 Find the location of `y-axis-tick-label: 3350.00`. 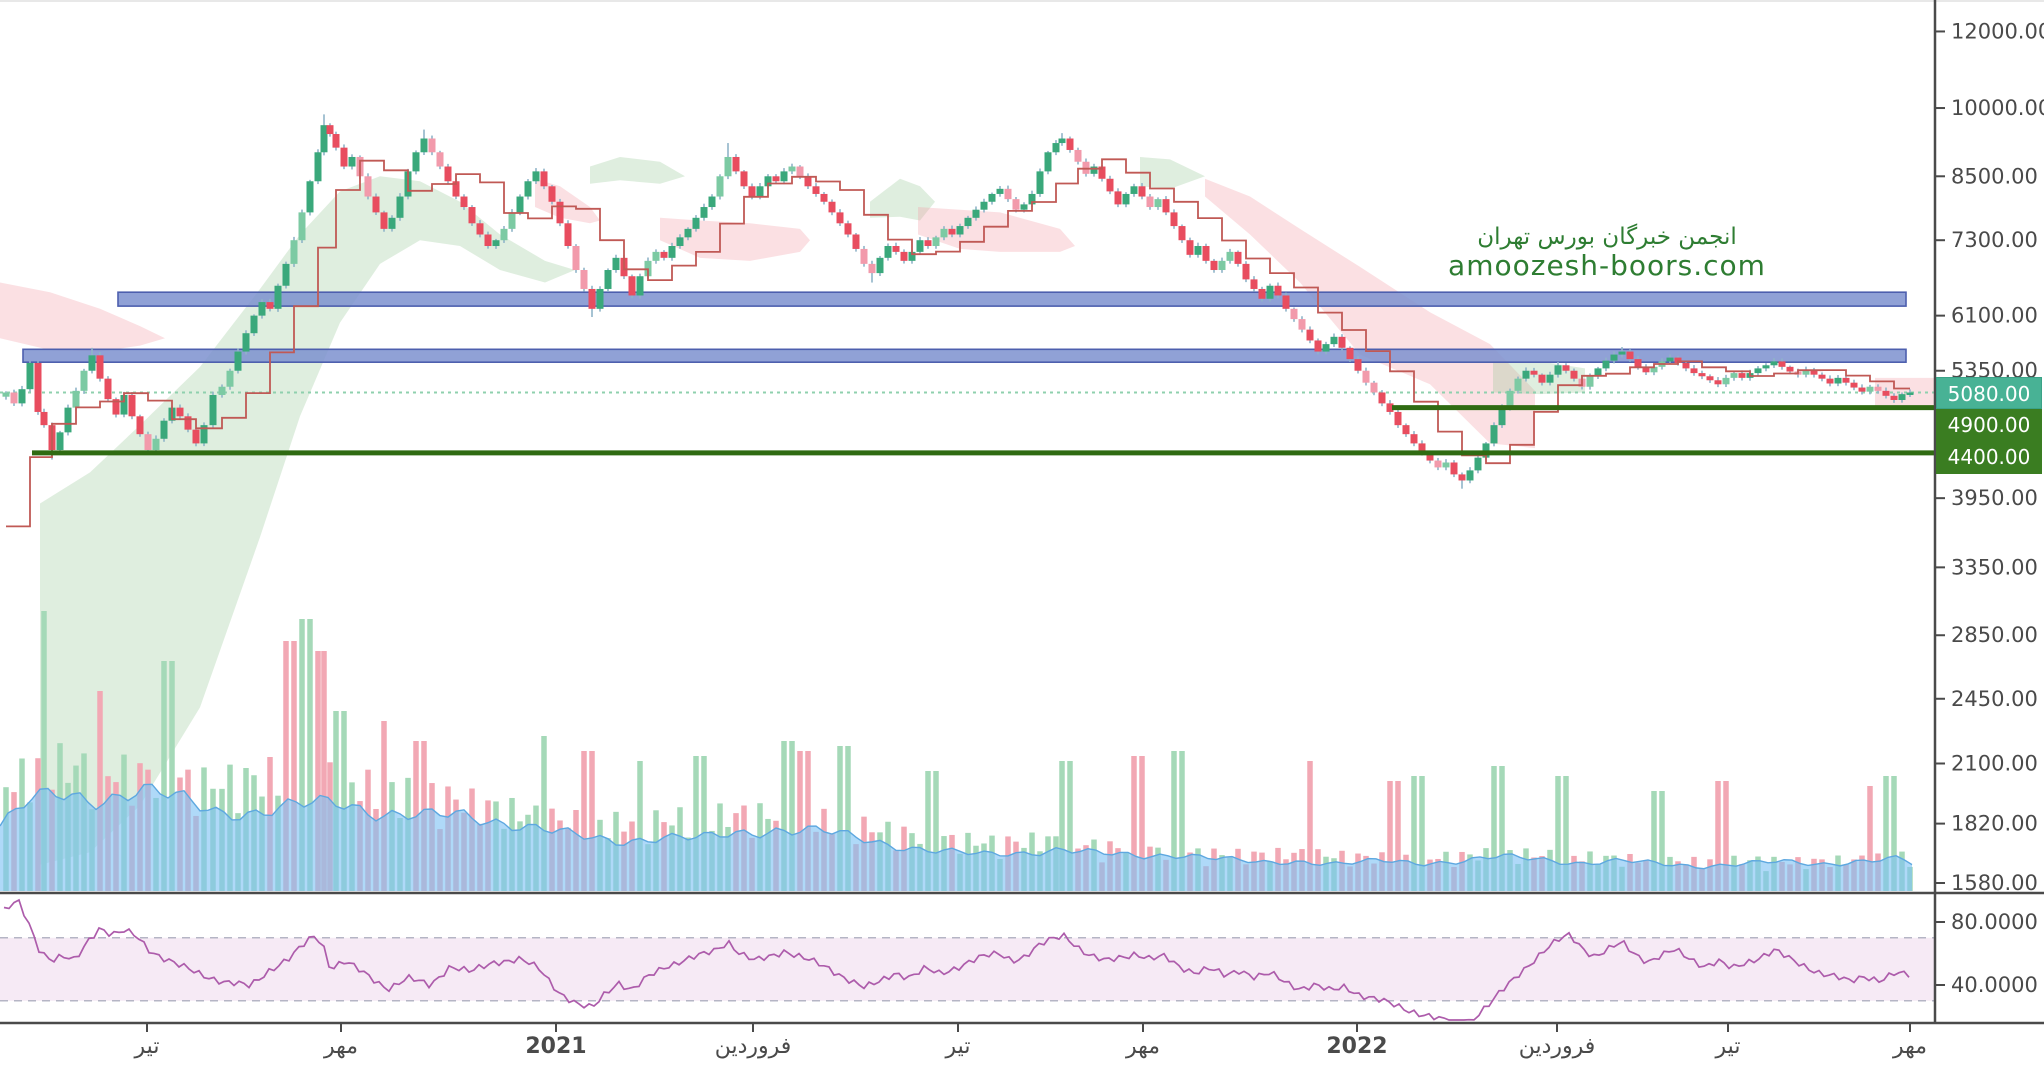

y-axis-tick-label: 3350.00 is located at coordinates (1994, 567).